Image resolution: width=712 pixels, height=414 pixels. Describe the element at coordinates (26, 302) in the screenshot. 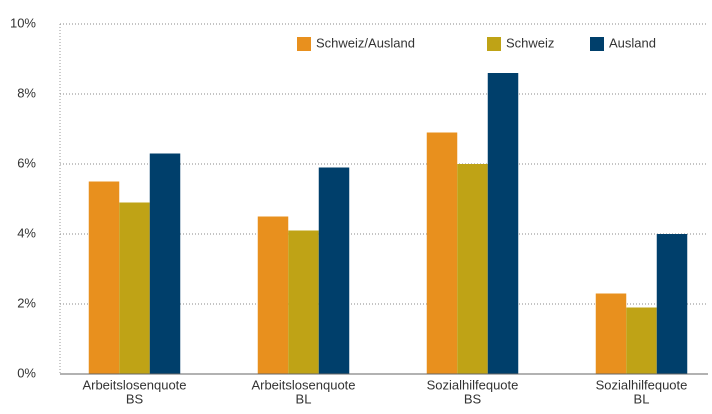

I see `y-tick-label: 2%` at that location.